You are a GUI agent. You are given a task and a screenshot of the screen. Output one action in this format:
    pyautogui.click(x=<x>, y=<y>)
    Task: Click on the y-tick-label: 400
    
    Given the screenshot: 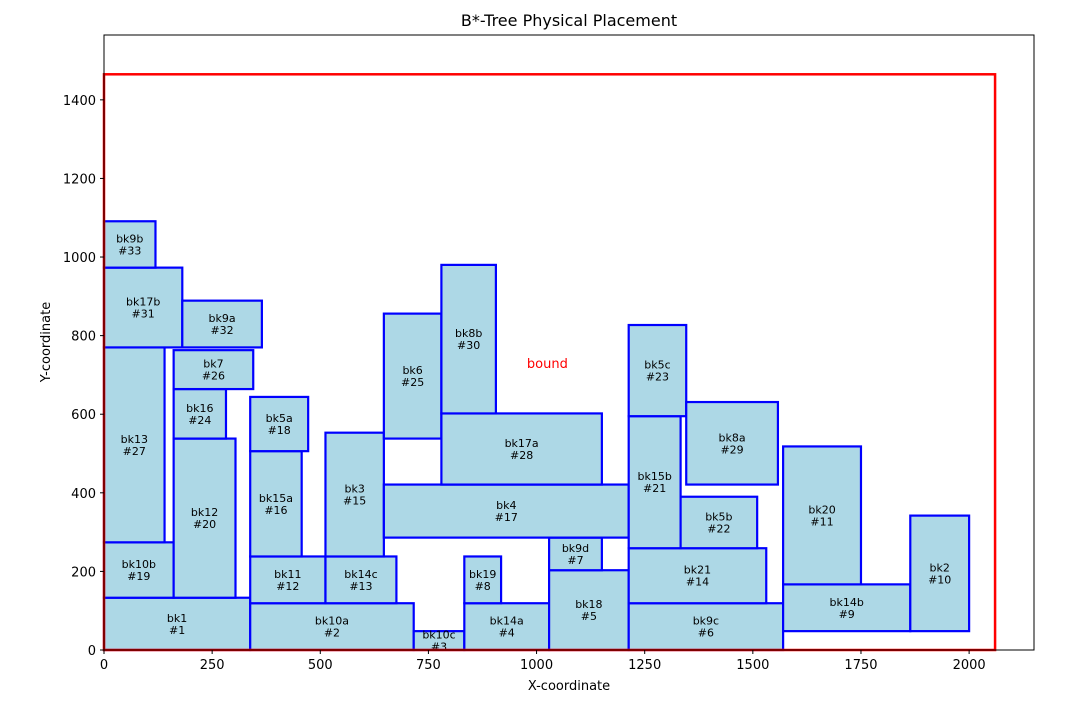 What is the action you would take?
    pyautogui.click(x=83, y=494)
    